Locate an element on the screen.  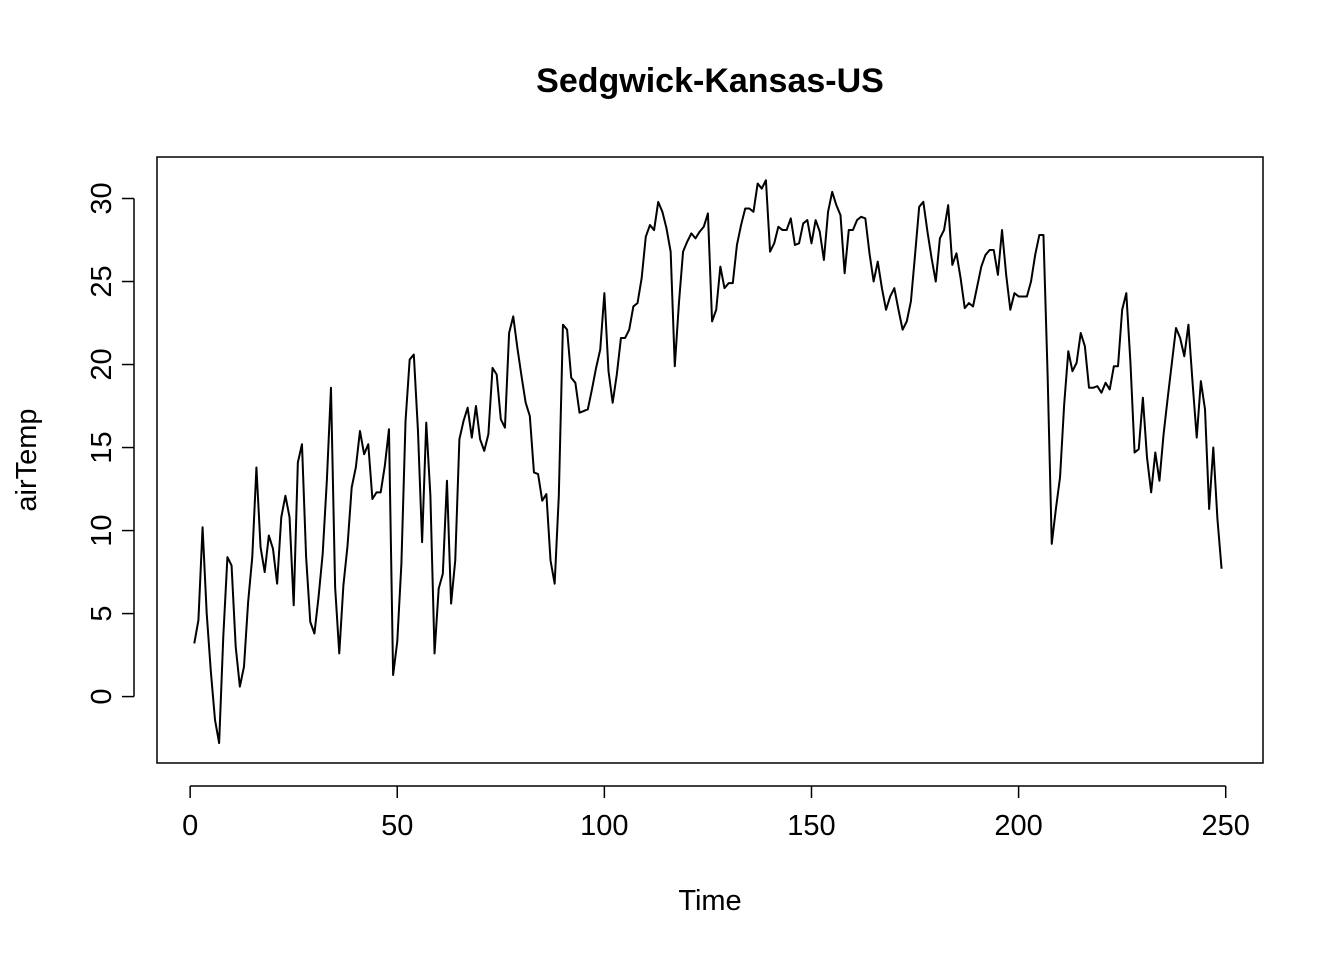
x-axis-label: Time is located at coordinates (709, 901).